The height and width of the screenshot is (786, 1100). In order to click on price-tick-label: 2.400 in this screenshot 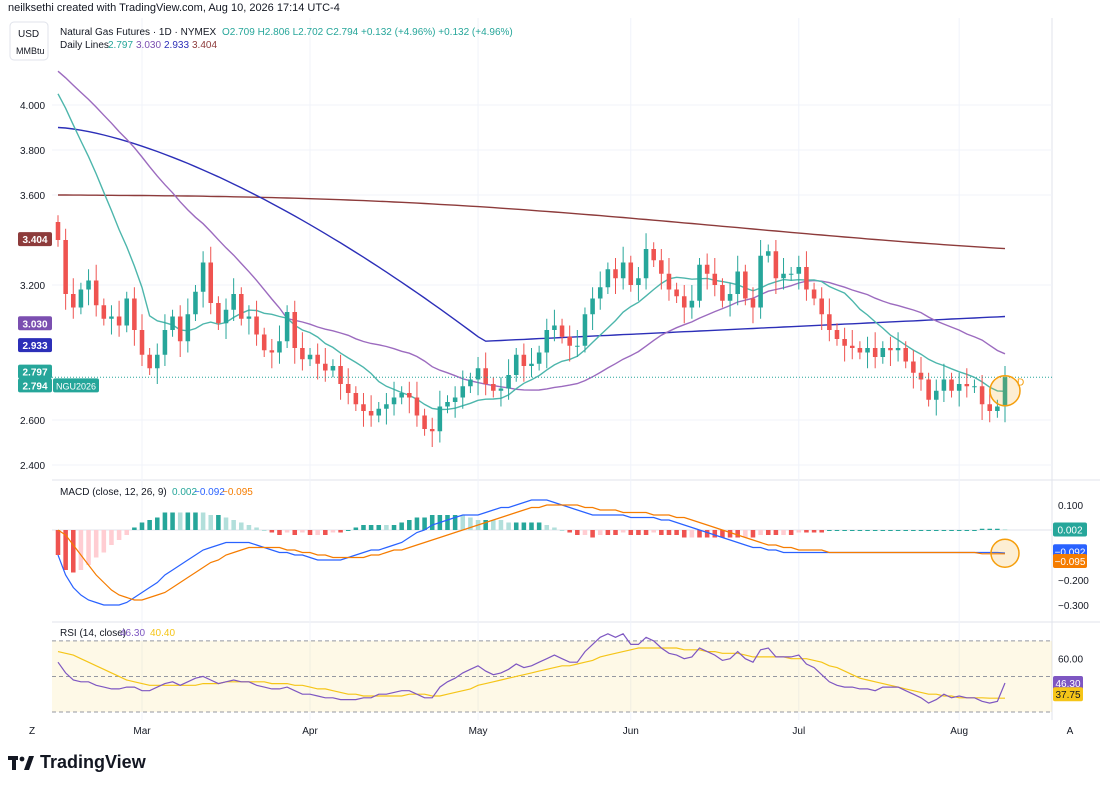, I will do `click(32, 466)`.